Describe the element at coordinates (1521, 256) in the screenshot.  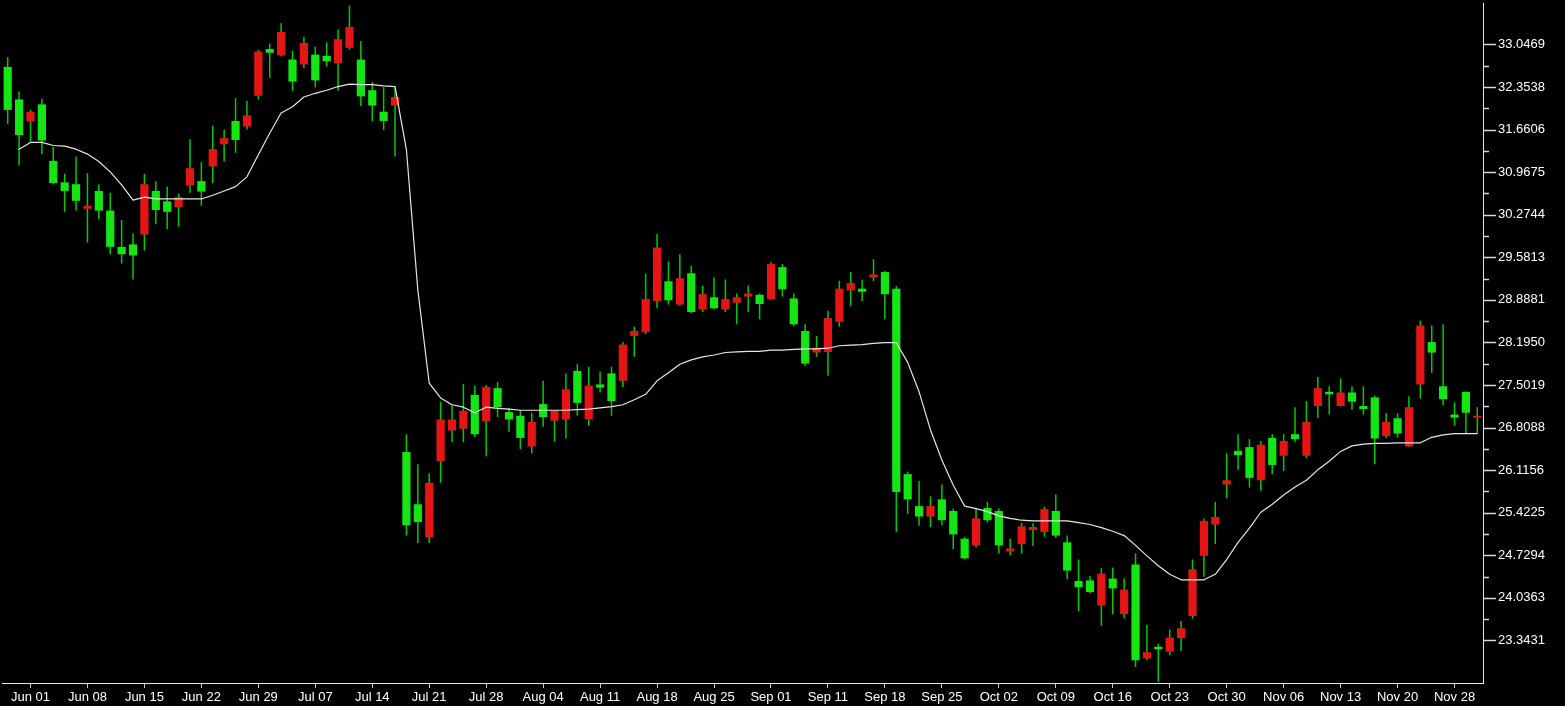
I see `y-tick-label: 29.5813` at that location.